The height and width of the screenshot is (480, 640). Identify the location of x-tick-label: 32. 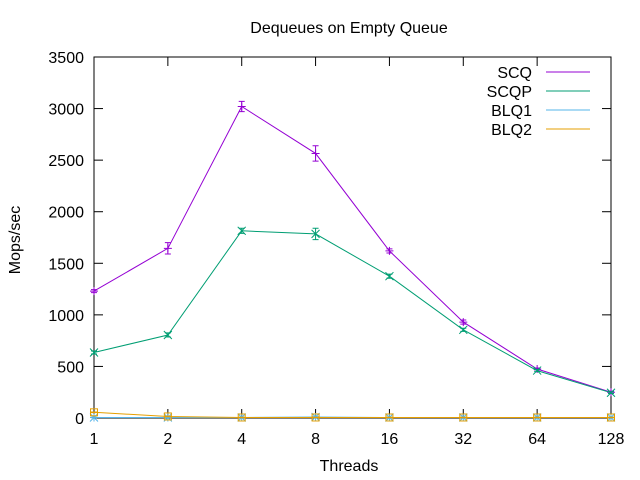
(463, 439).